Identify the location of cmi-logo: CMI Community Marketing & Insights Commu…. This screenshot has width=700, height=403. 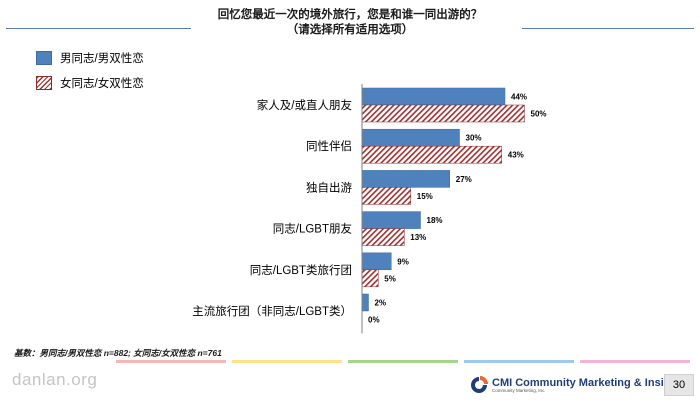
(578, 385).